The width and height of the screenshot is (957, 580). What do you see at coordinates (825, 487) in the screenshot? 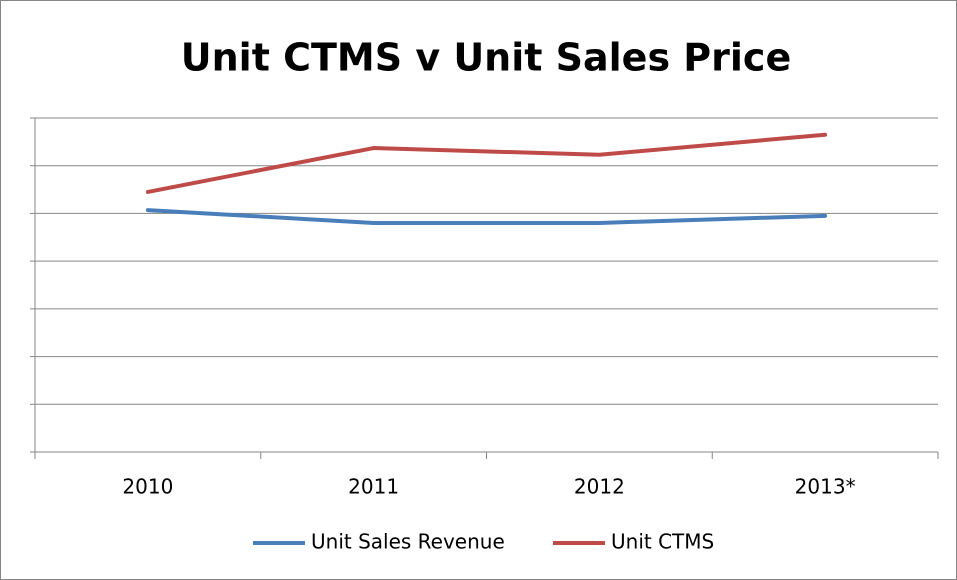
I see `x-tick-label: 2013*` at bounding box center [825, 487].